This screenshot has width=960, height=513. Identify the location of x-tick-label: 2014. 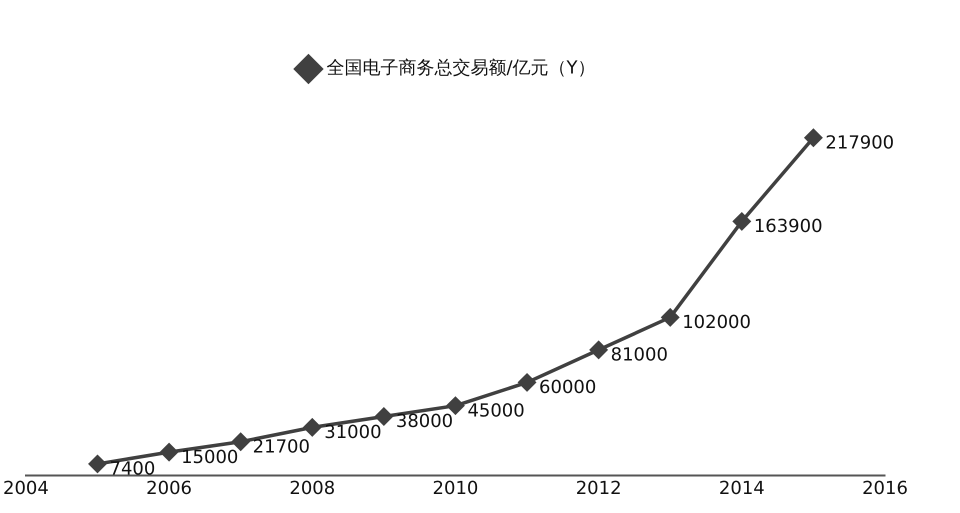
(741, 488).